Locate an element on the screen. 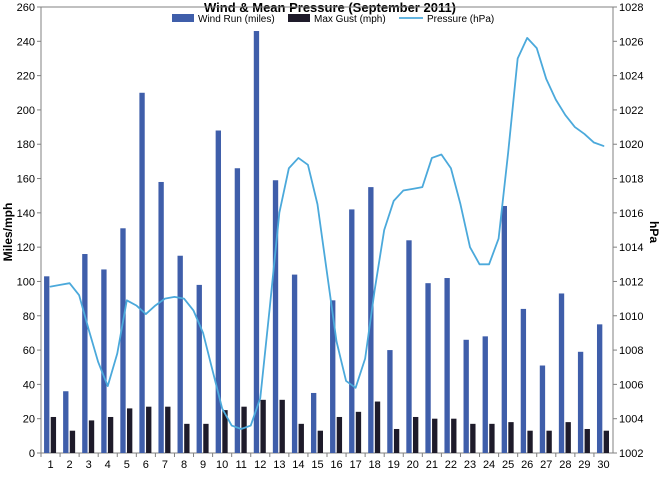 This screenshot has height=481, width=662. y2-tick-label: 1020 is located at coordinates (631, 145).